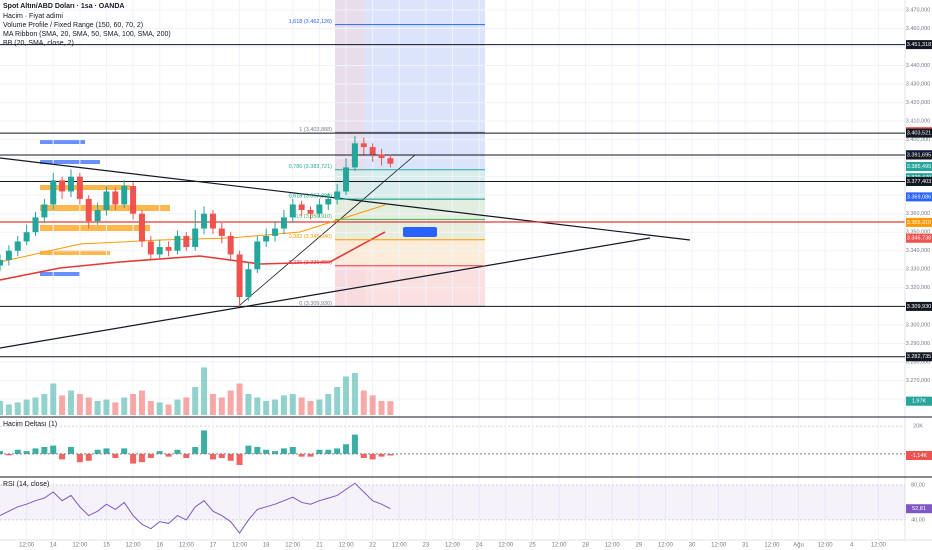  What do you see at coordinates (918, 140) in the screenshot?
I see `y-tick-label: 3.400,000` at bounding box center [918, 140].